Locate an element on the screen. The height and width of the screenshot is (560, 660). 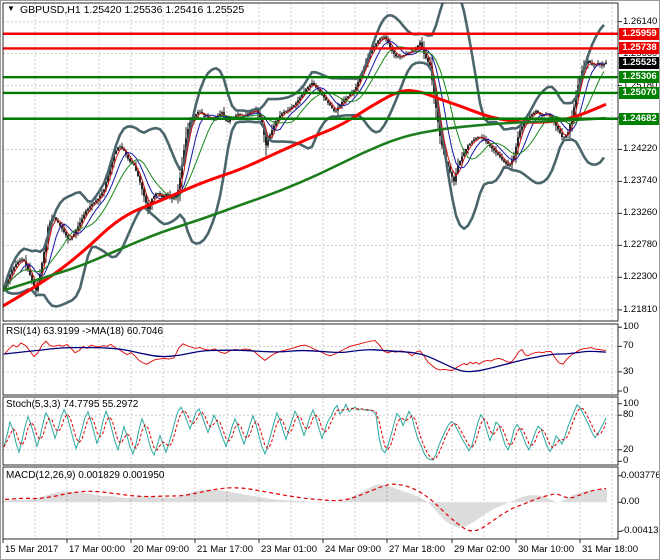
time-axis-label: 15 Mar 2017 is located at coordinates (32, 549).